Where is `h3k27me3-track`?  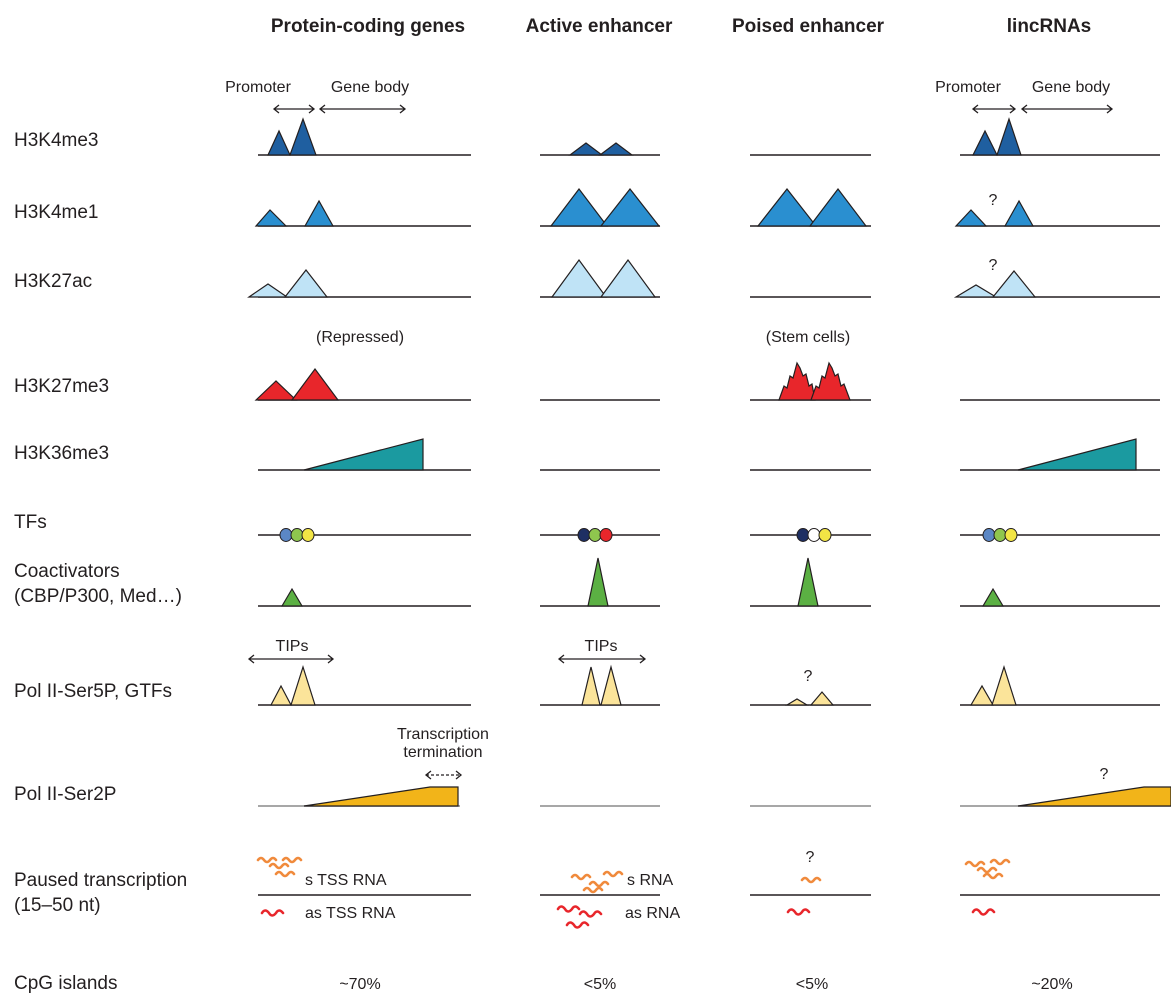
h3k27me3-track is located at coordinates (707, 381).